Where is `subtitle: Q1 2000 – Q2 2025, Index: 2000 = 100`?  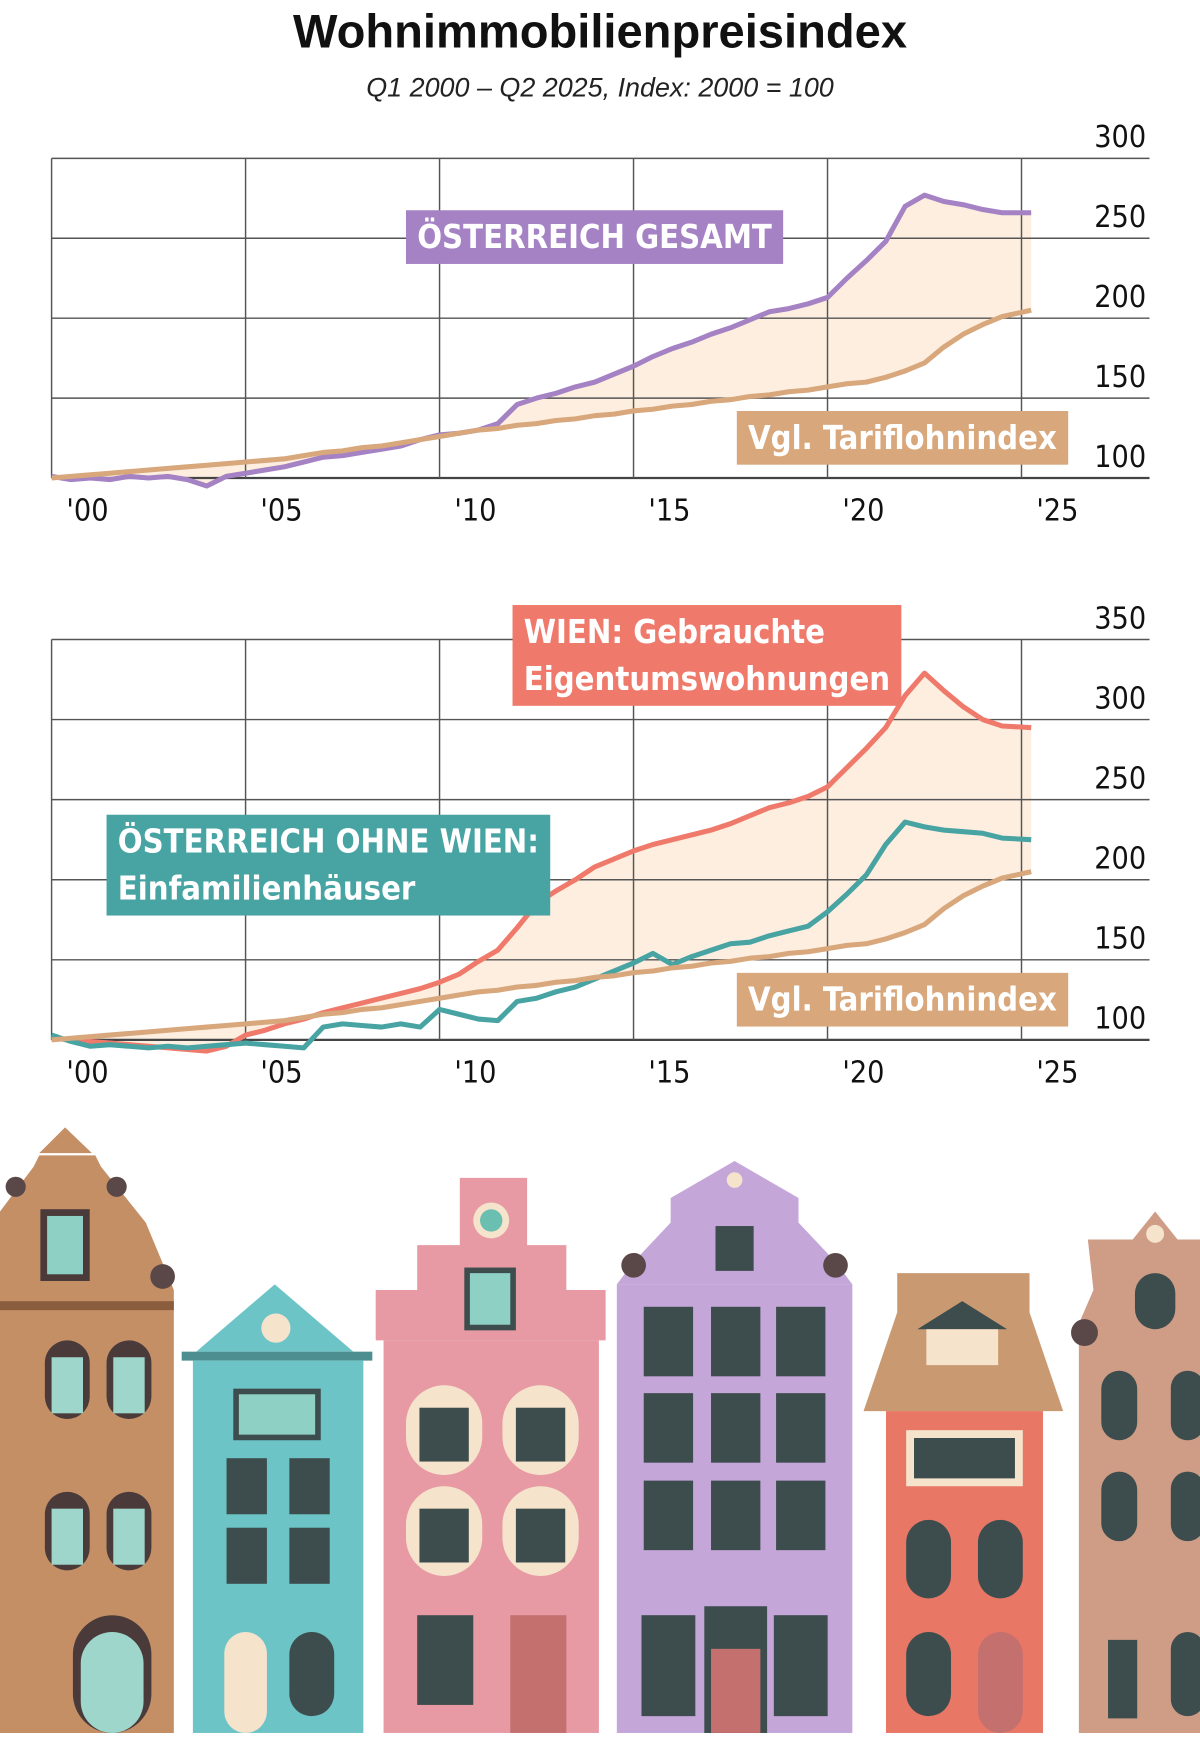
subtitle: Q1 2000 – Q2 2025, Index: 2000 = 100 is located at coordinates (600, 88).